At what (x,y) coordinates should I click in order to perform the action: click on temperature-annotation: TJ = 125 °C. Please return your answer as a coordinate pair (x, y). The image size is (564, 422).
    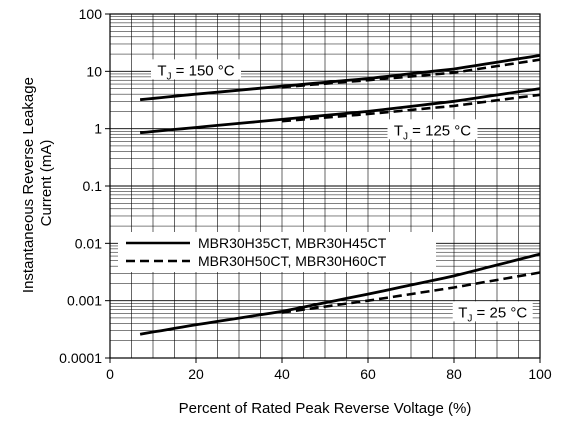
    Looking at the image, I should click on (432, 132).